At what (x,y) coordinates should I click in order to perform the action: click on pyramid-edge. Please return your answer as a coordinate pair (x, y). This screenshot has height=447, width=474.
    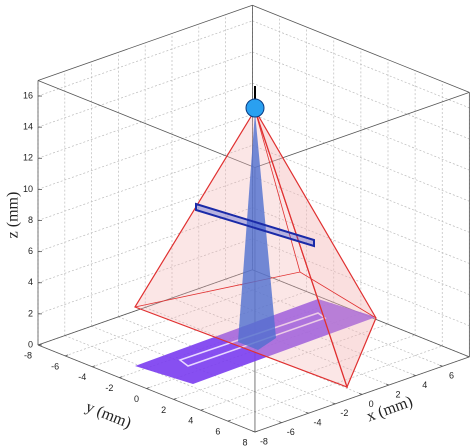
    Looking at the image, I should click on (277, 191).